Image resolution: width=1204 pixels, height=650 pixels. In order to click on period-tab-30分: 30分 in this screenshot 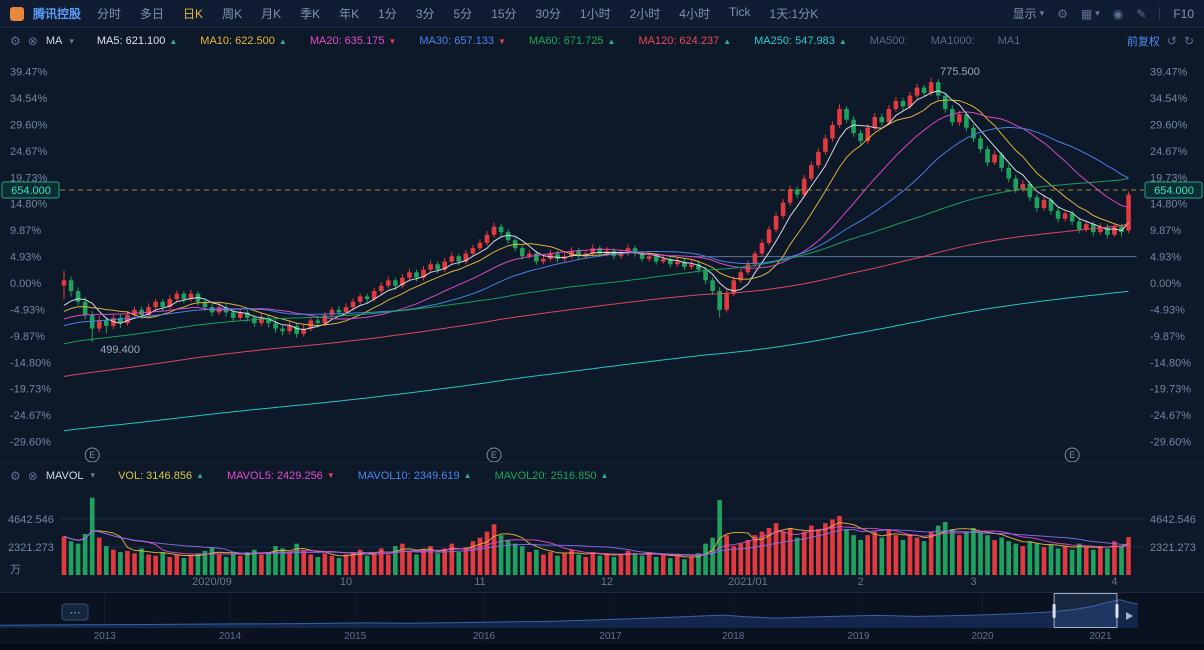, I will do `click(548, 14)`.